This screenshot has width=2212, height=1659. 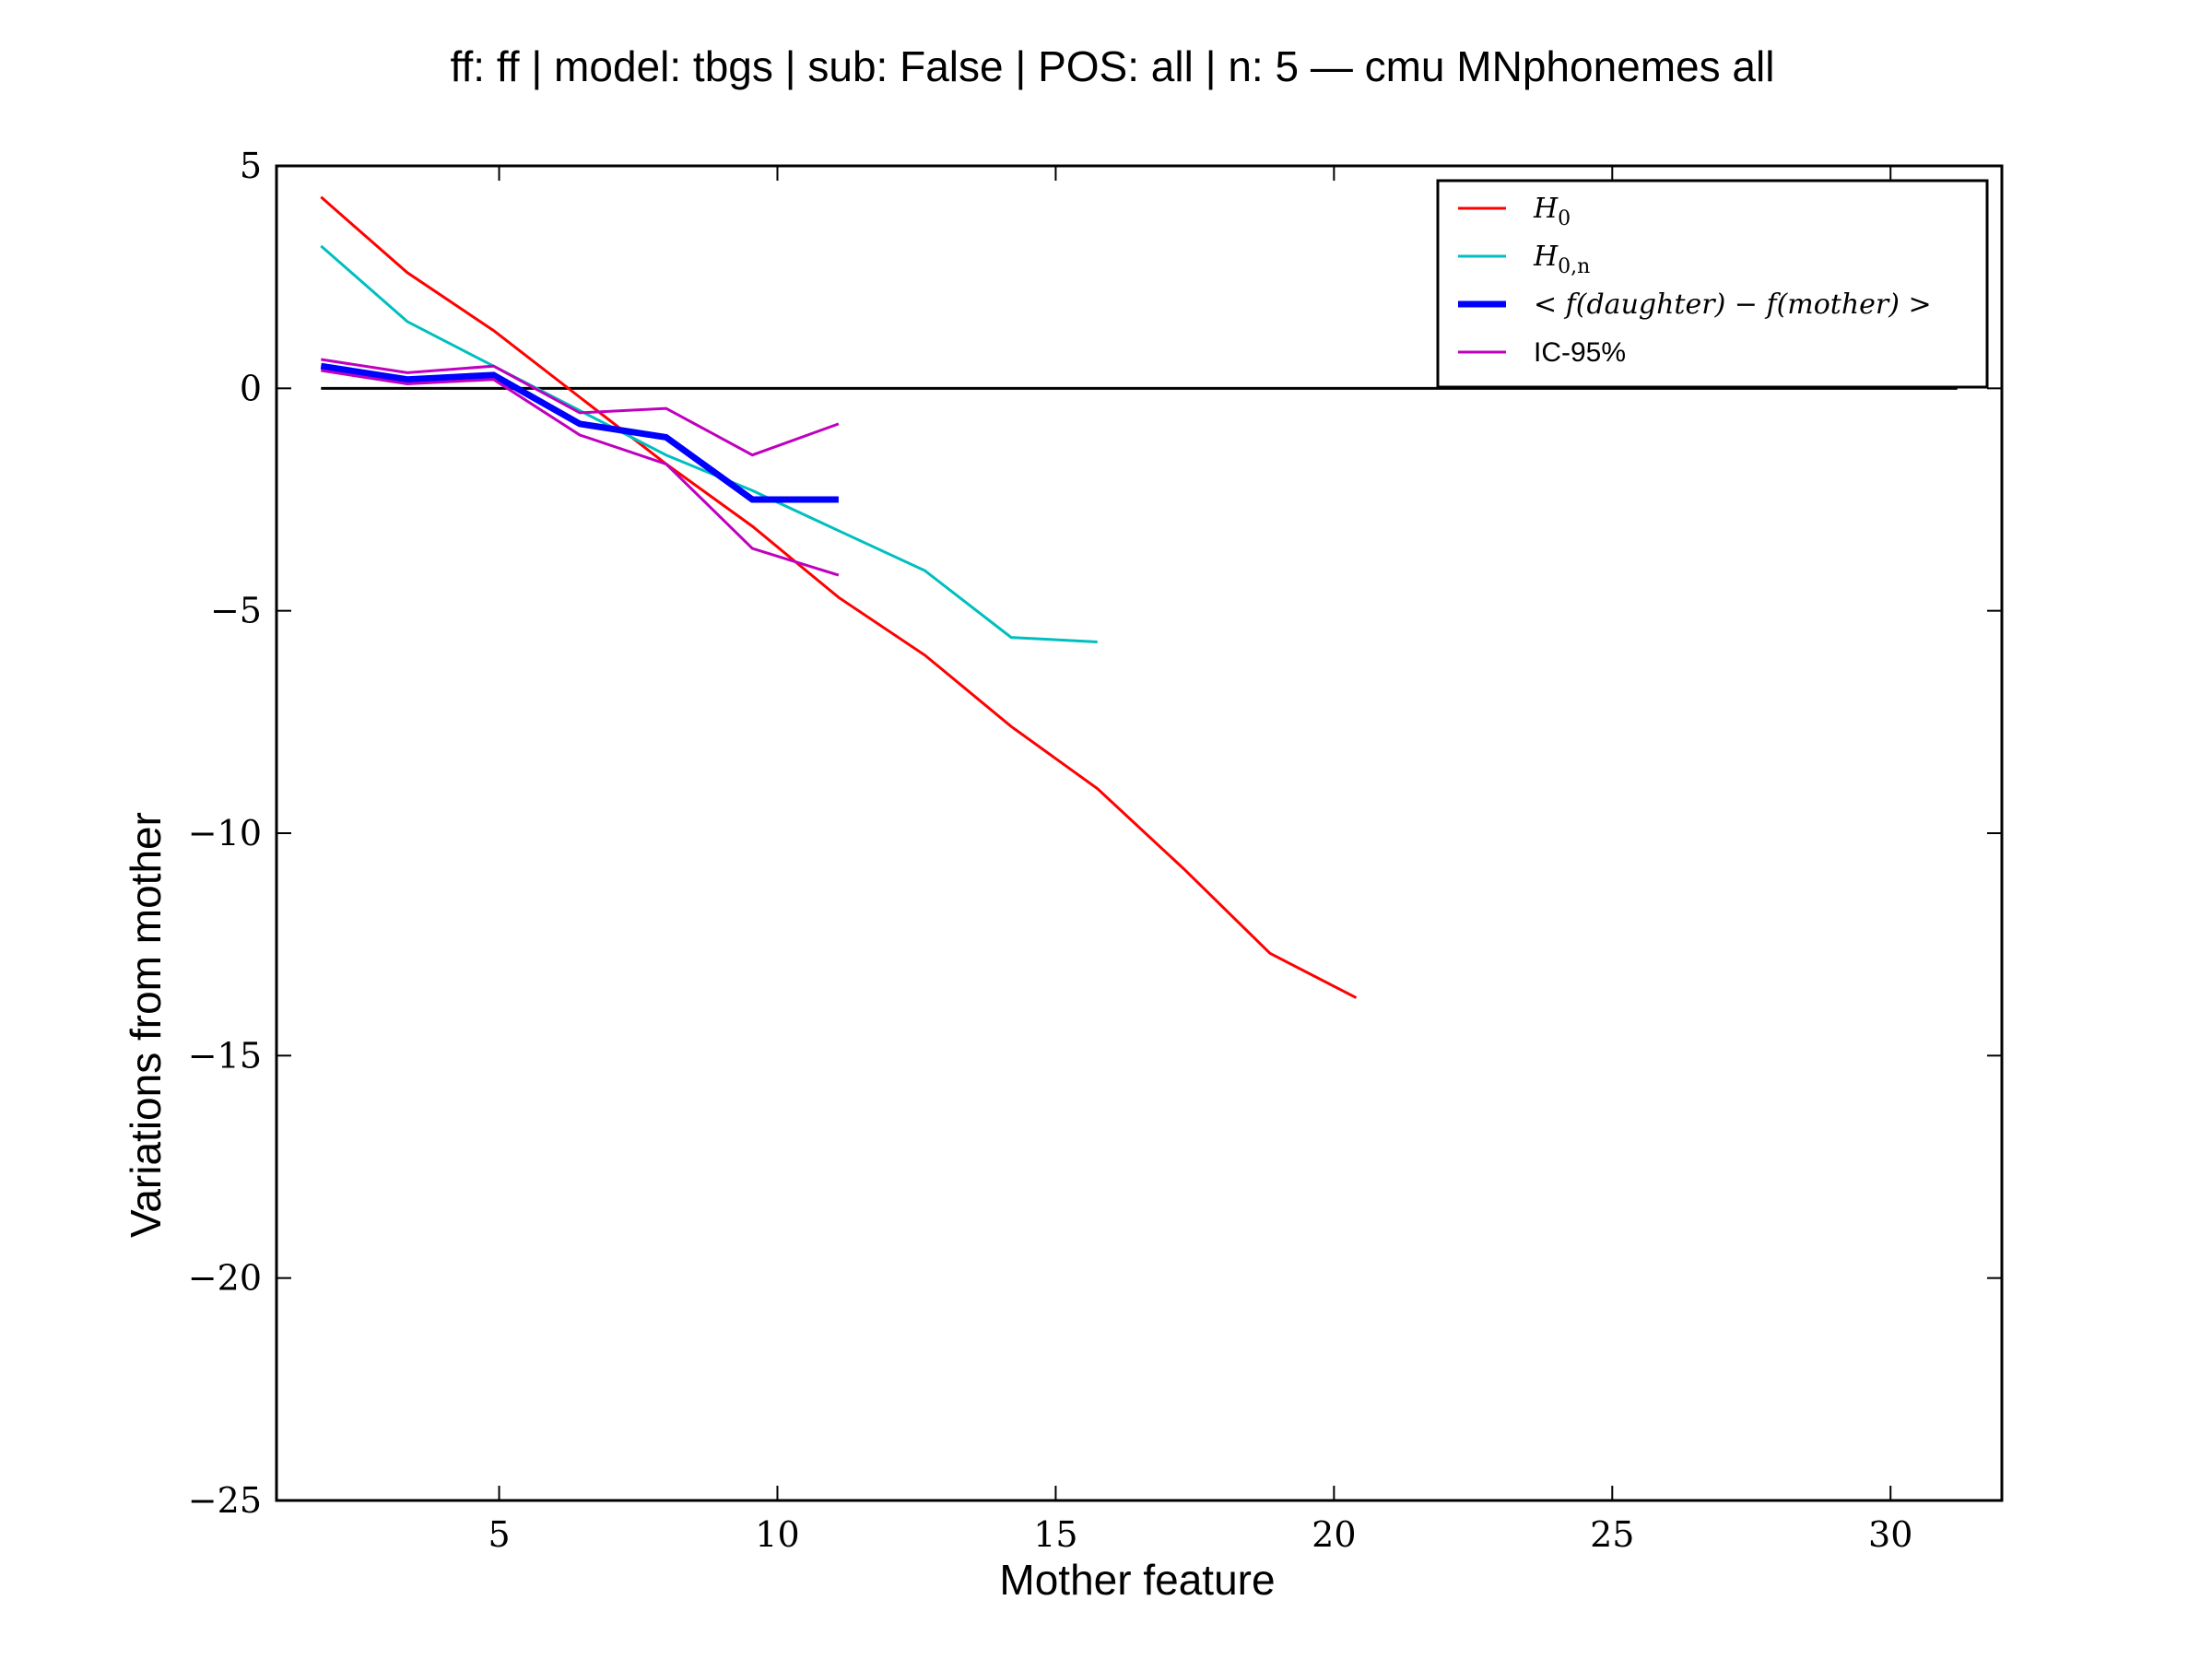 What do you see at coordinates (146, 1025) in the screenshot?
I see `y-axis-label: Variations from mother` at bounding box center [146, 1025].